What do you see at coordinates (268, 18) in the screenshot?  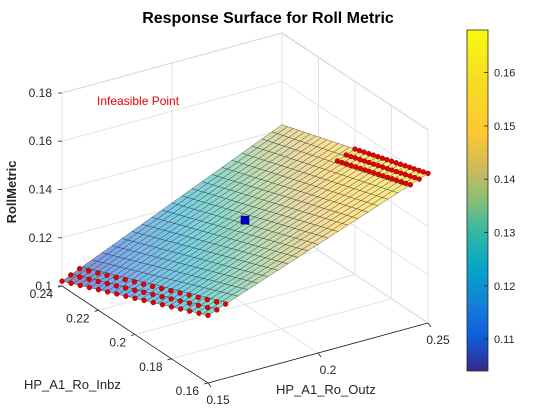 I see `chart-title: Response Surface for Roll Metric` at bounding box center [268, 18].